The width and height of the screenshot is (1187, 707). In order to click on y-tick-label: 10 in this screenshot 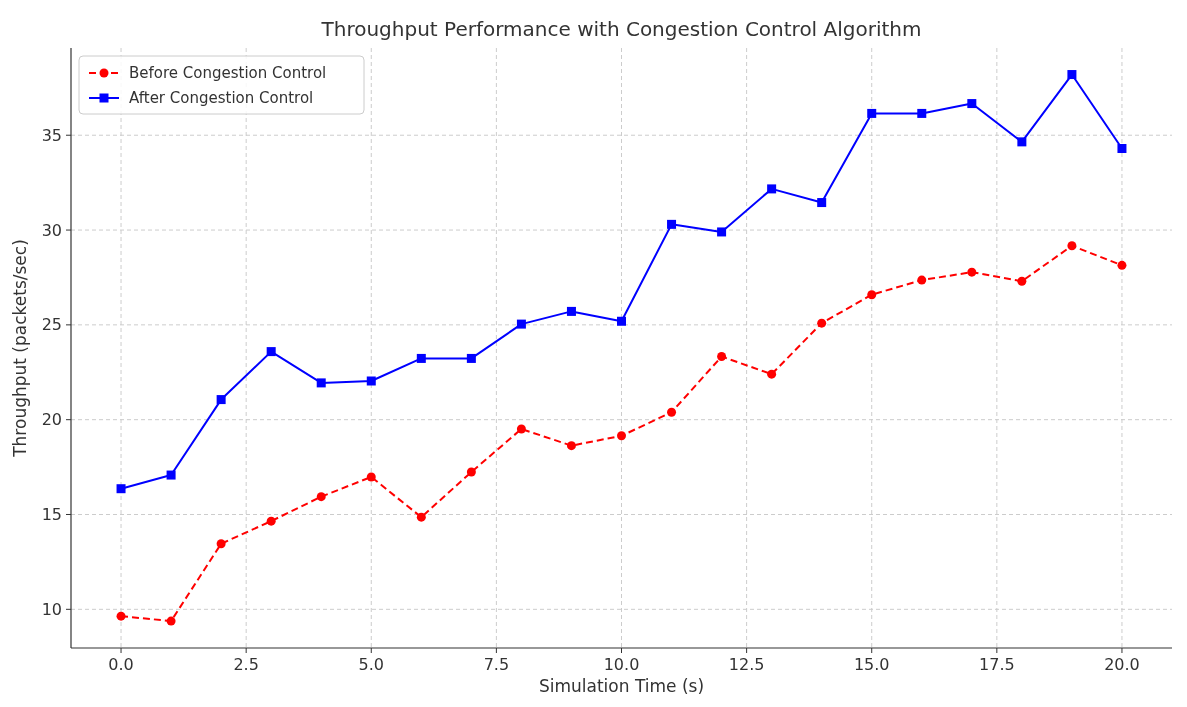, I will do `click(51, 609)`.